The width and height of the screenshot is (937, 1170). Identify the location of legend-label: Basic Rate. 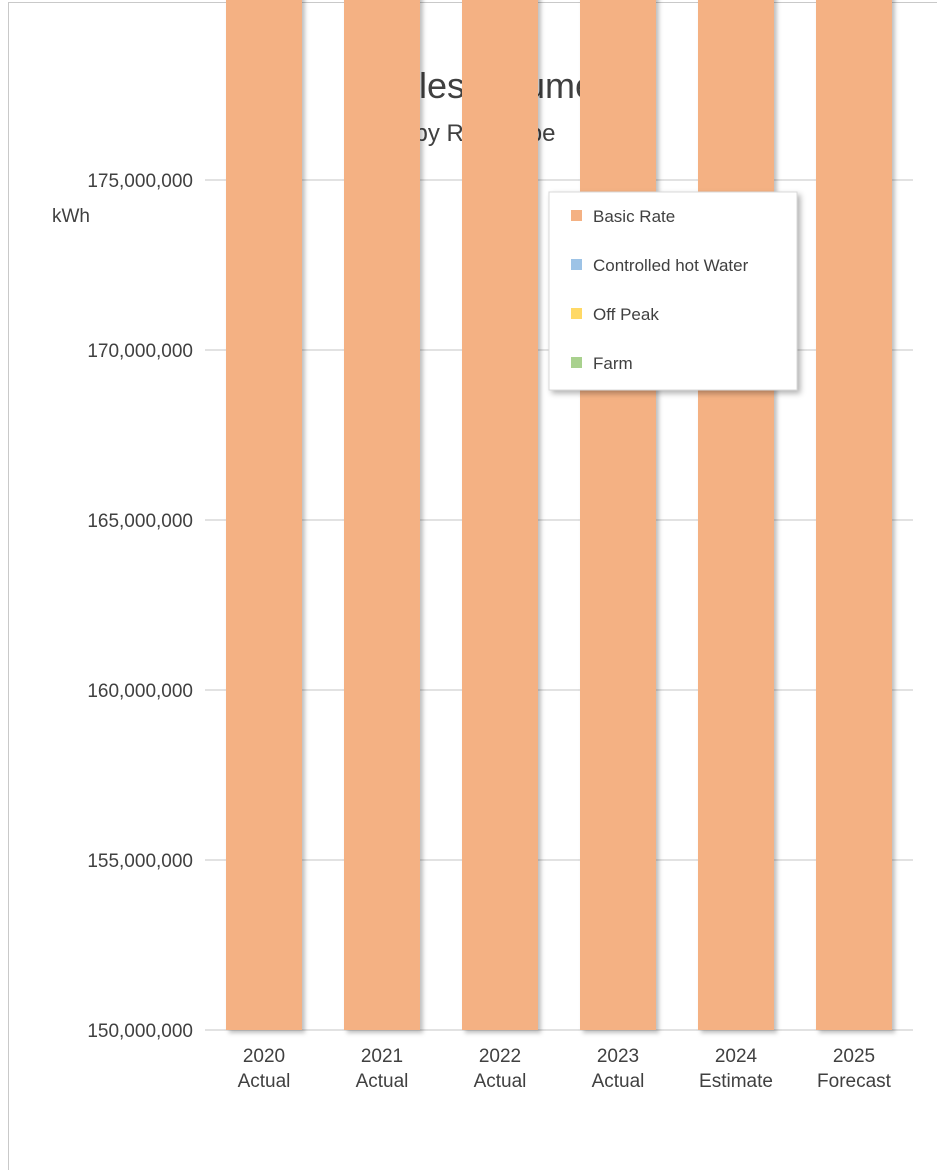
(634, 216).